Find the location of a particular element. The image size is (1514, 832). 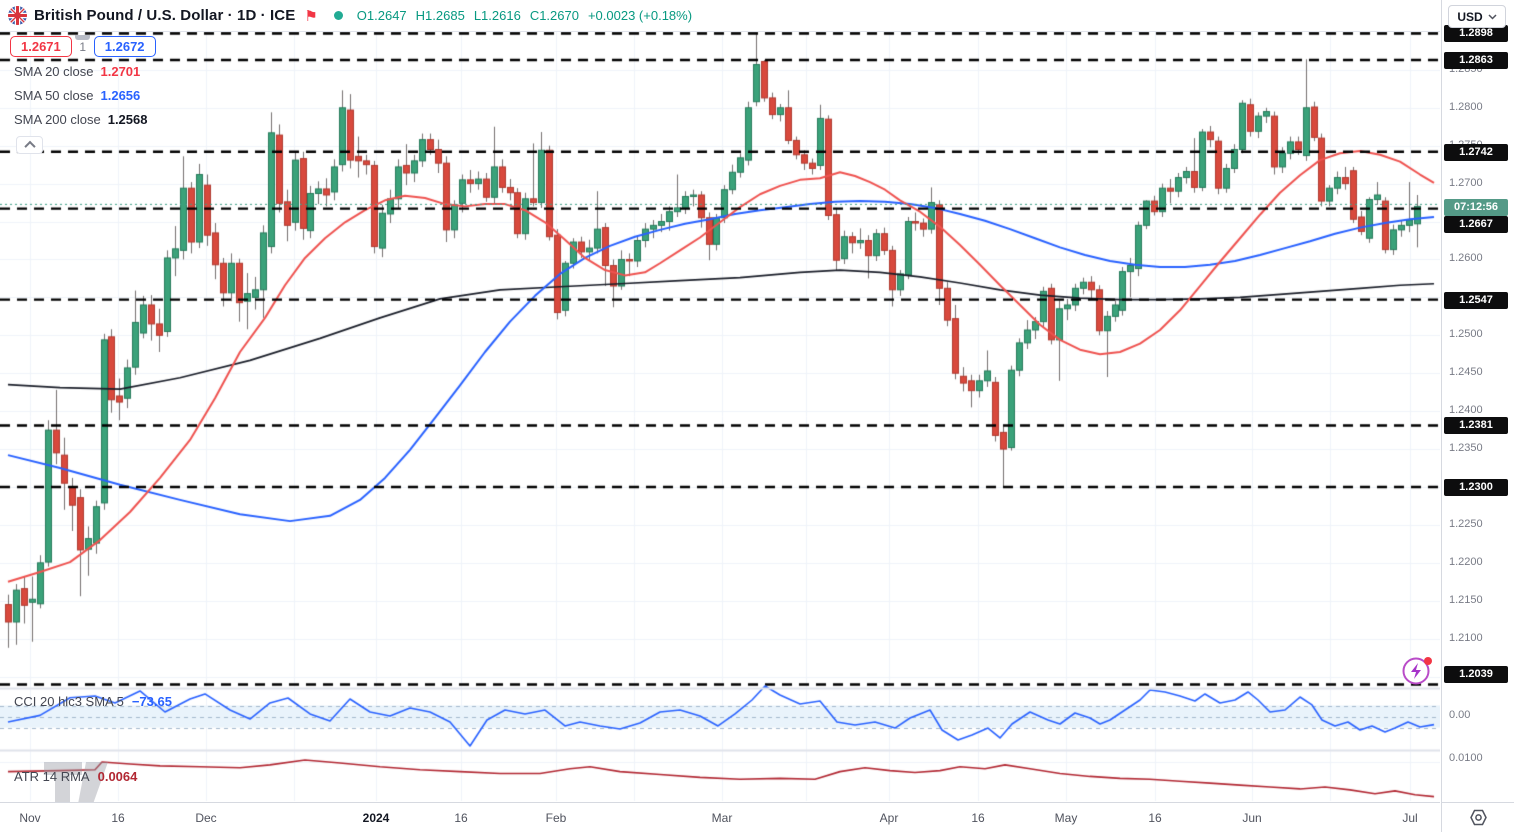

level-price-label: 1.2039 is located at coordinates (1476, 674).